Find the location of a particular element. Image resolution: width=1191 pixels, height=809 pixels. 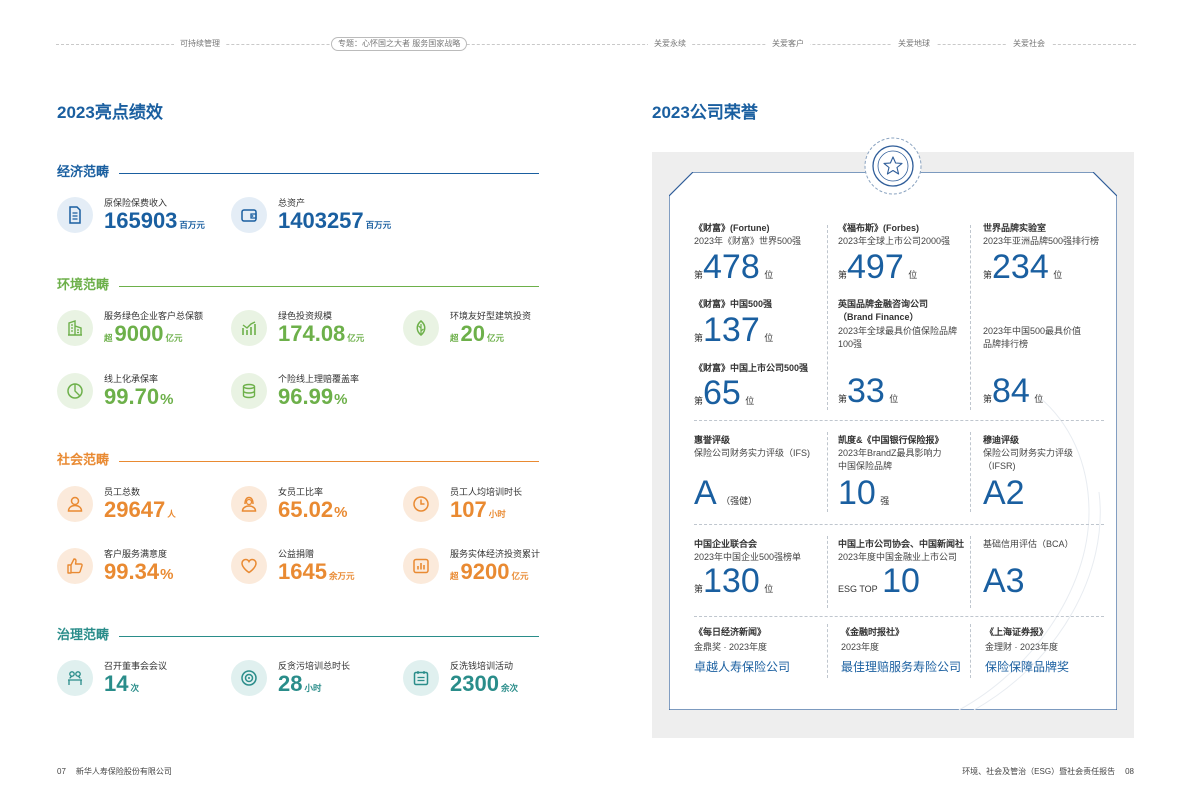

bar-chart-icon is located at coordinates (421, 566).